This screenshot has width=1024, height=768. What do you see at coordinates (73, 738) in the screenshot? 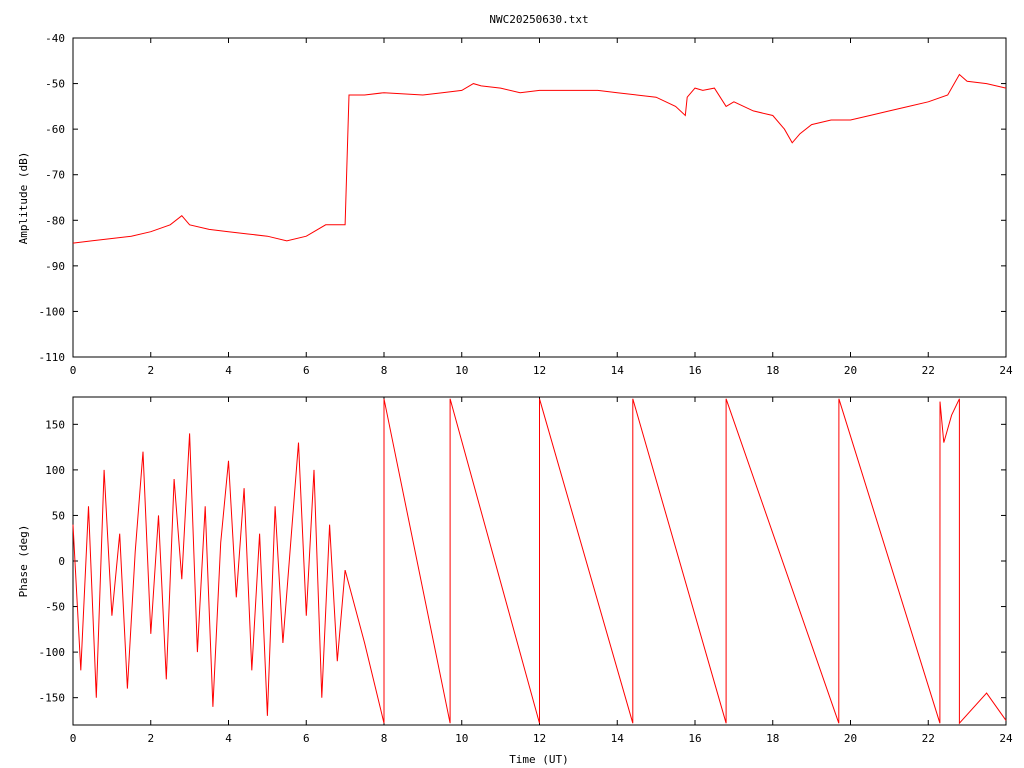
I see `phase-x-tick-label: 0` at bounding box center [73, 738].